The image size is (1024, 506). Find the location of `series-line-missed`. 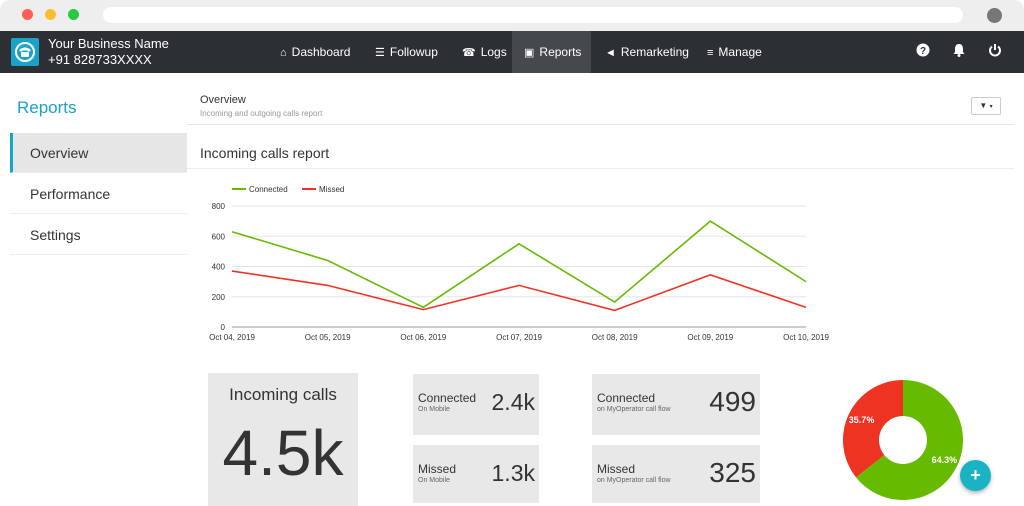

series-line-missed is located at coordinates (519, 291).